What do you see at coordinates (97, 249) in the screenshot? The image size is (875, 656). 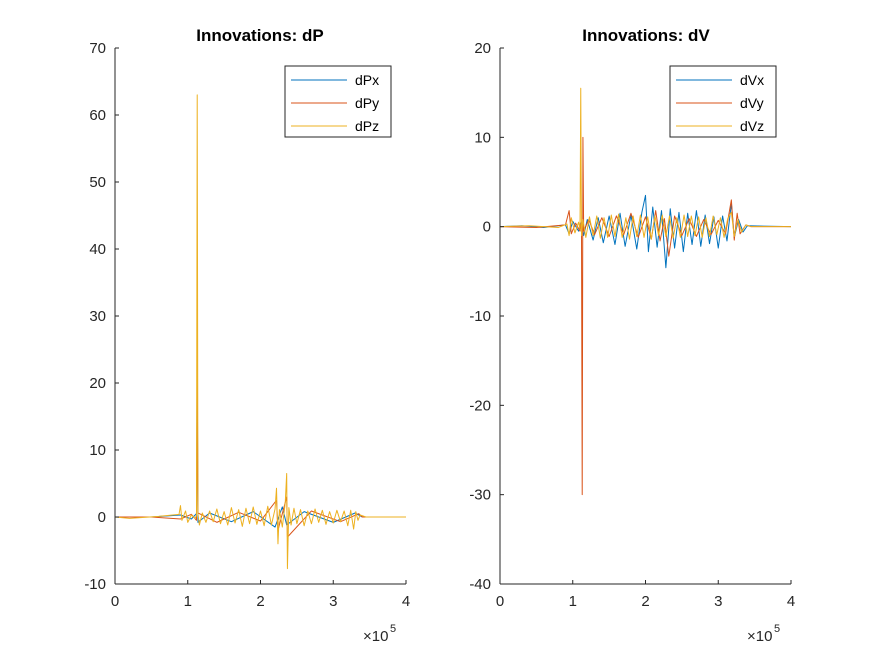 I see `y-tick-label: 40` at bounding box center [97, 249].